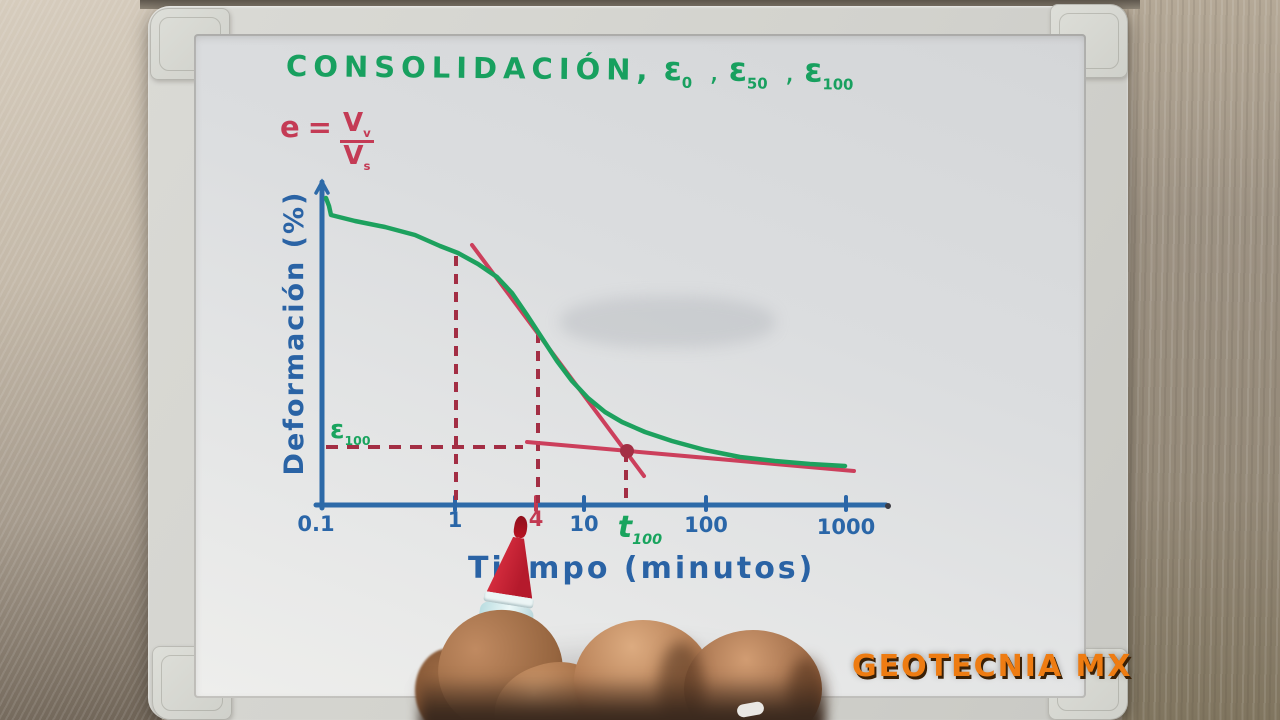 The width and height of the screenshot is (1280, 720). Describe the element at coordinates (622, 698) in the screenshot. I see `hand-base-shadow` at that location.